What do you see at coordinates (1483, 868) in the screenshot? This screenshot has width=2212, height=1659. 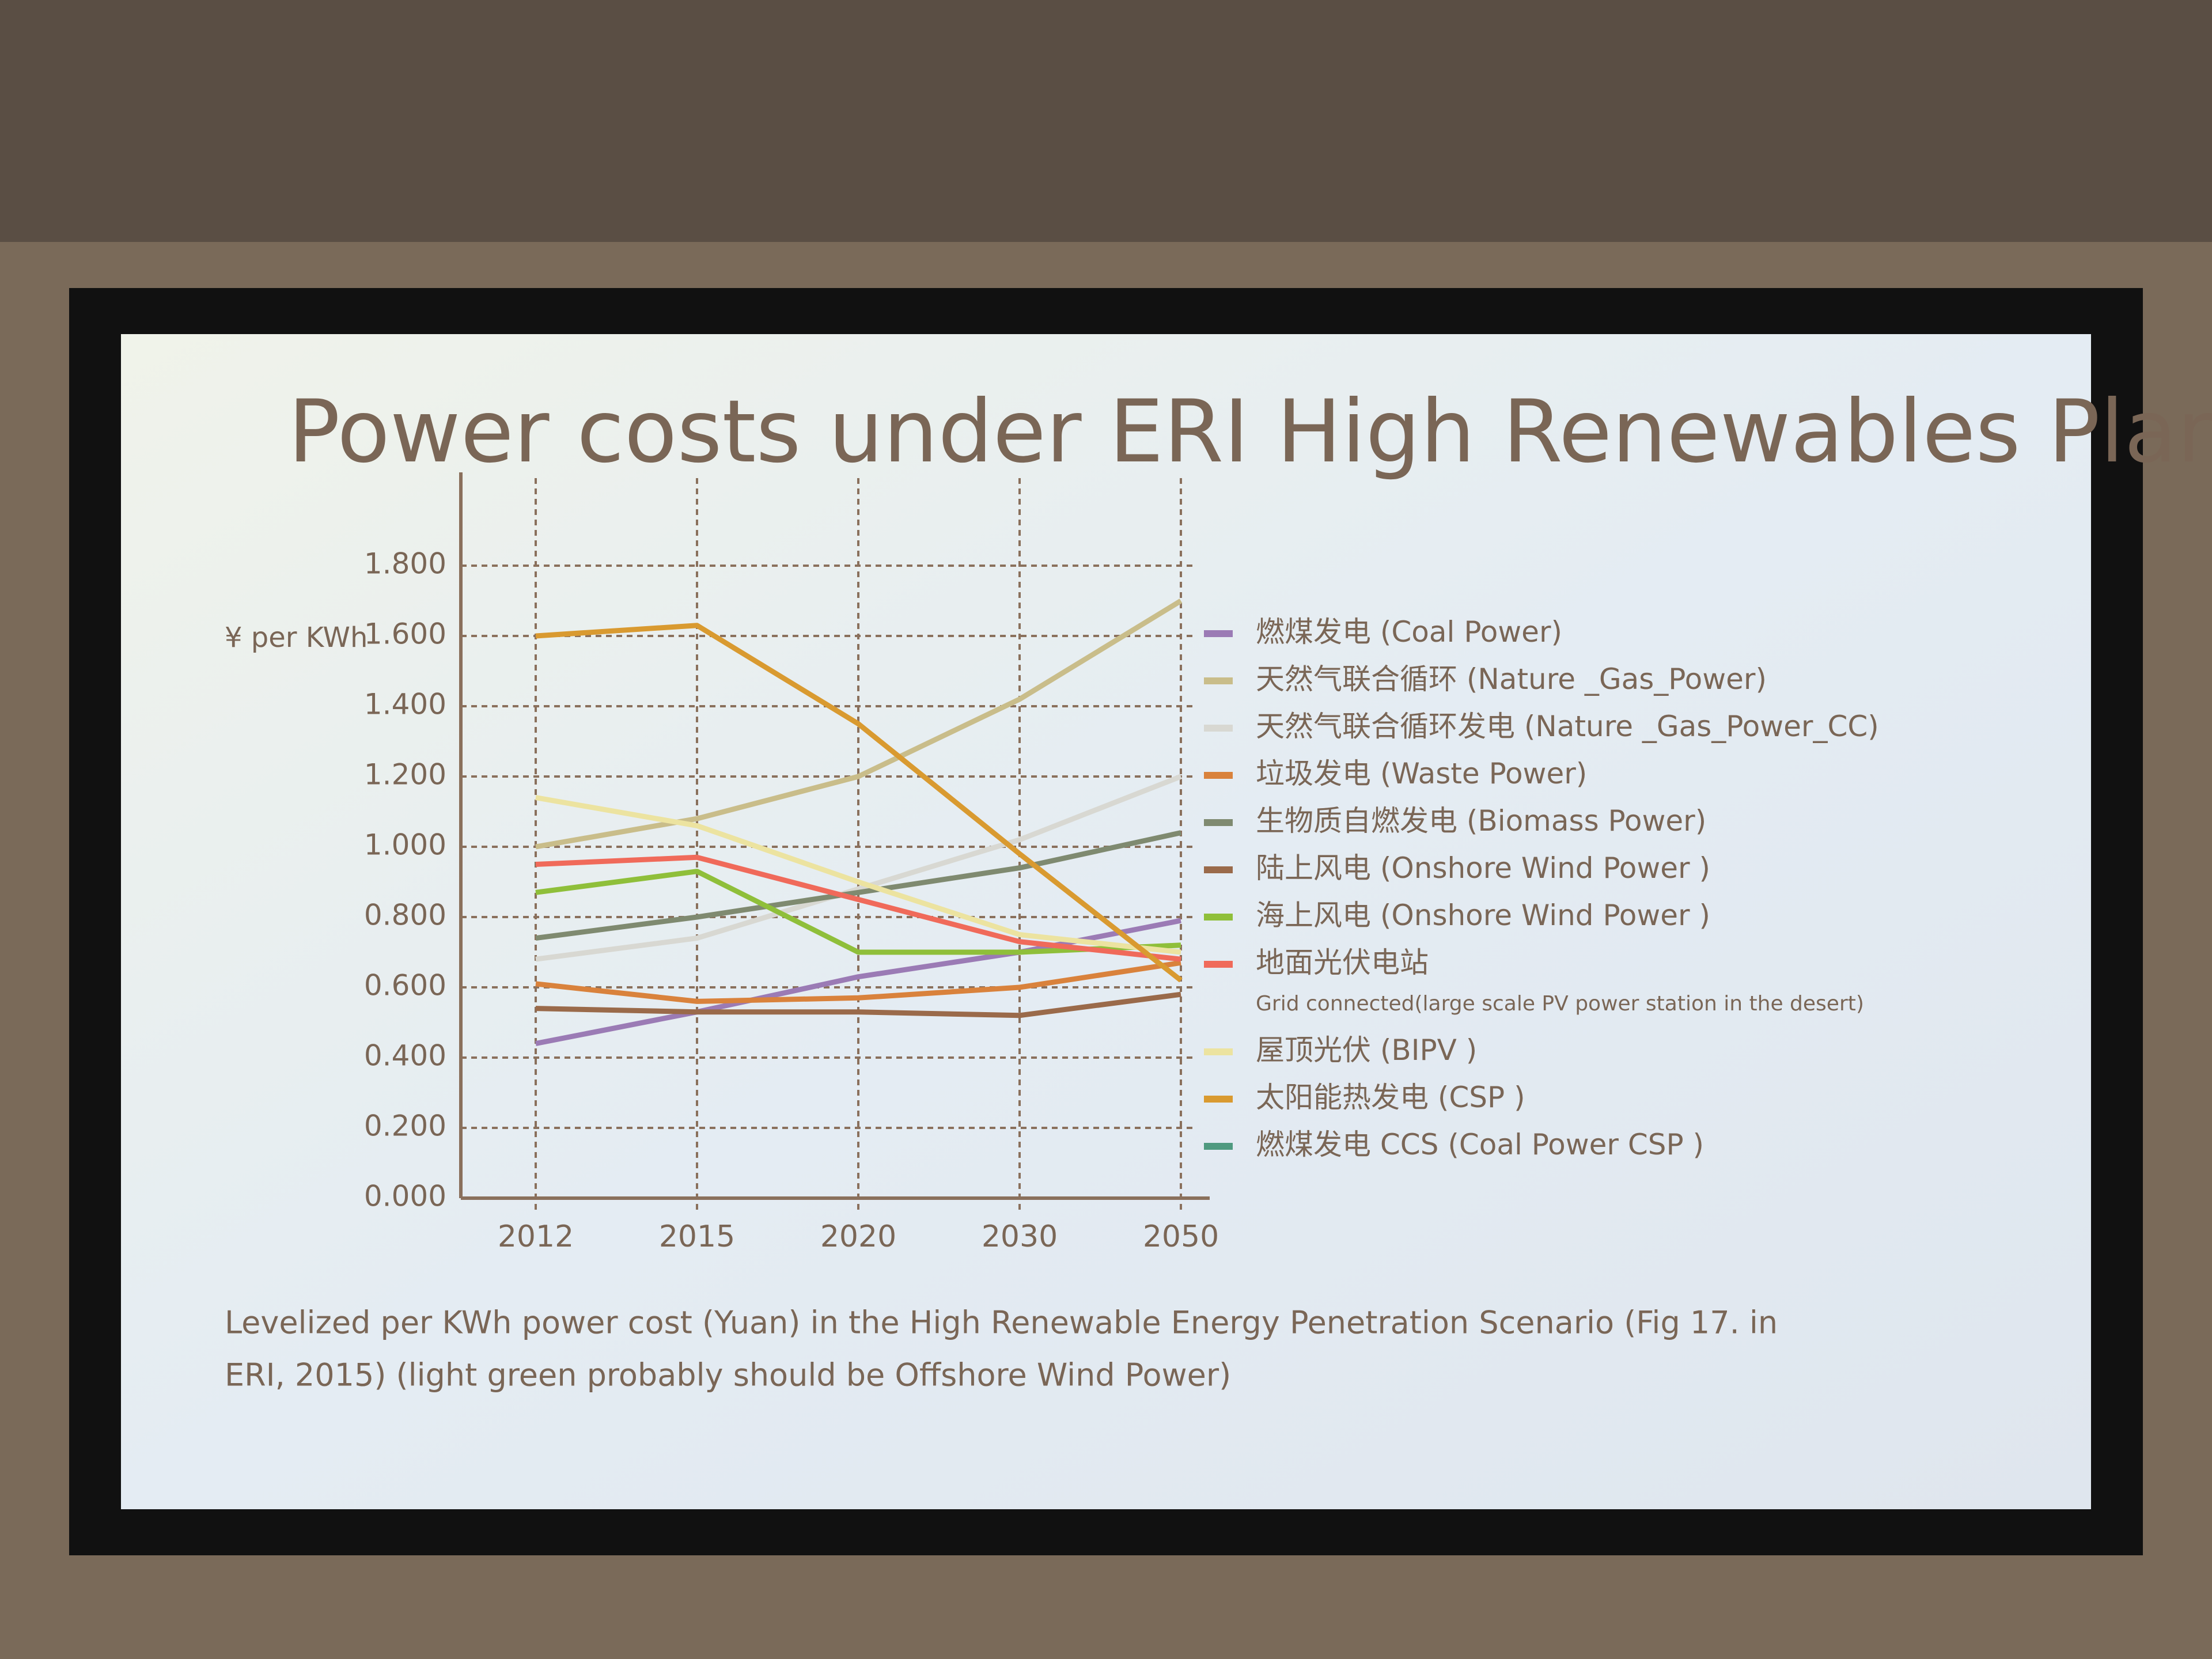 I see `legend-label: 陆上风电 (Onshore Wind Power )` at bounding box center [1483, 868].